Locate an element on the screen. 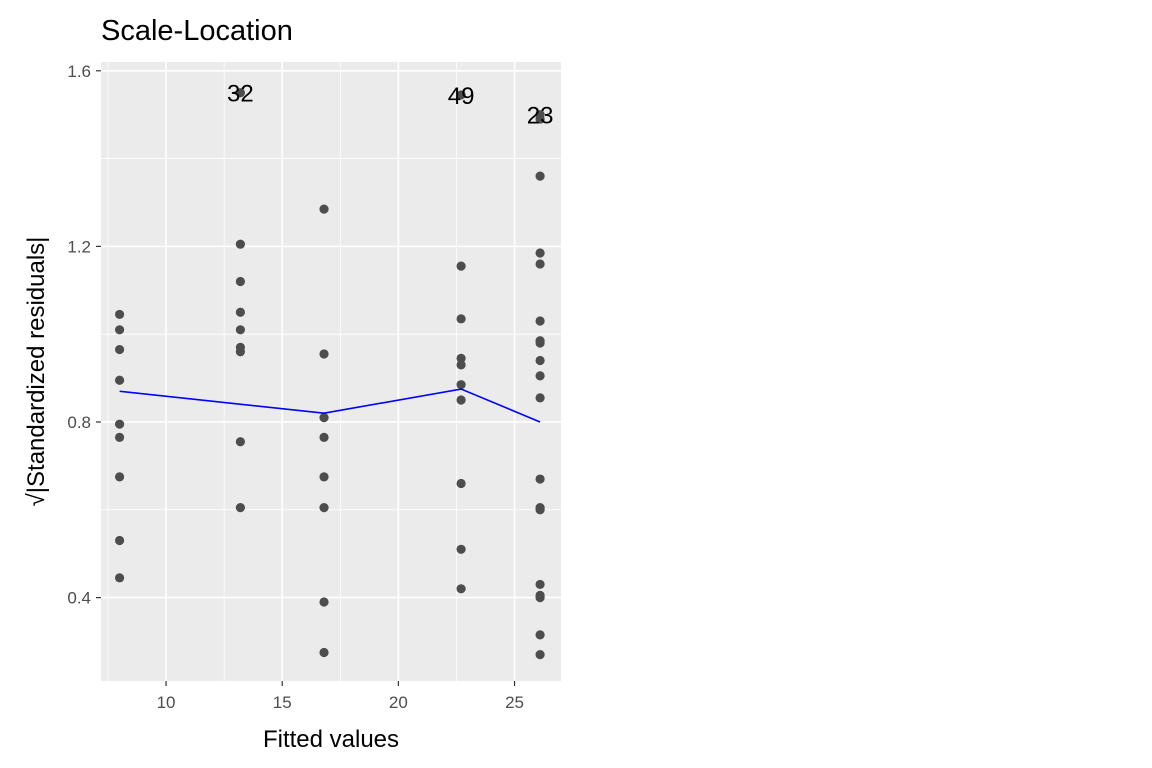 The image size is (1152, 768). y-tick-label: 0.4 is located at coordinates (79, 598).